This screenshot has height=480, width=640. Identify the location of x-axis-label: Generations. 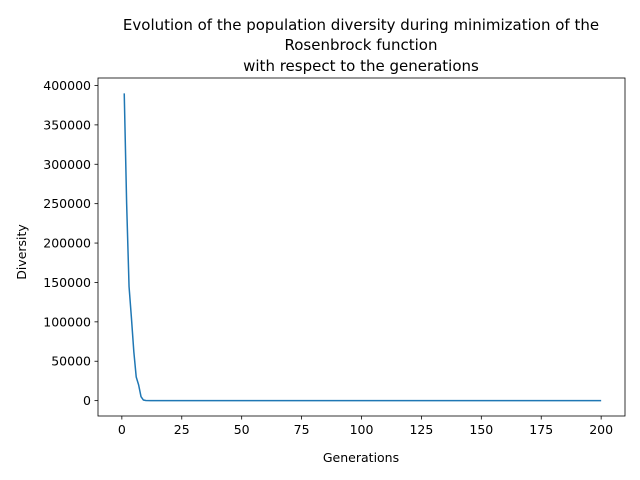
(361, 457).